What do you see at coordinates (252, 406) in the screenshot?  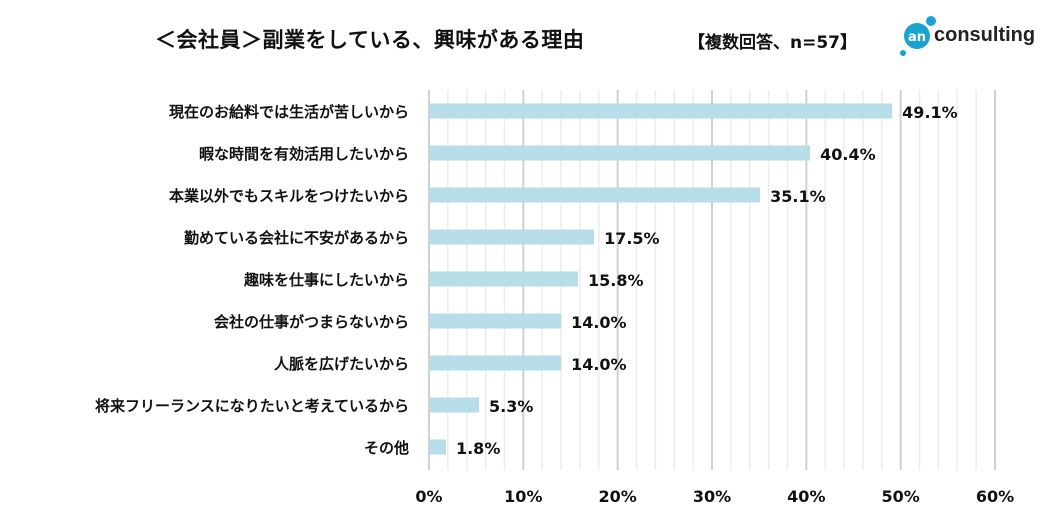 I see `category-label: 将来フリーランスになりたいと考えているから` at bounding box center [252, 406].